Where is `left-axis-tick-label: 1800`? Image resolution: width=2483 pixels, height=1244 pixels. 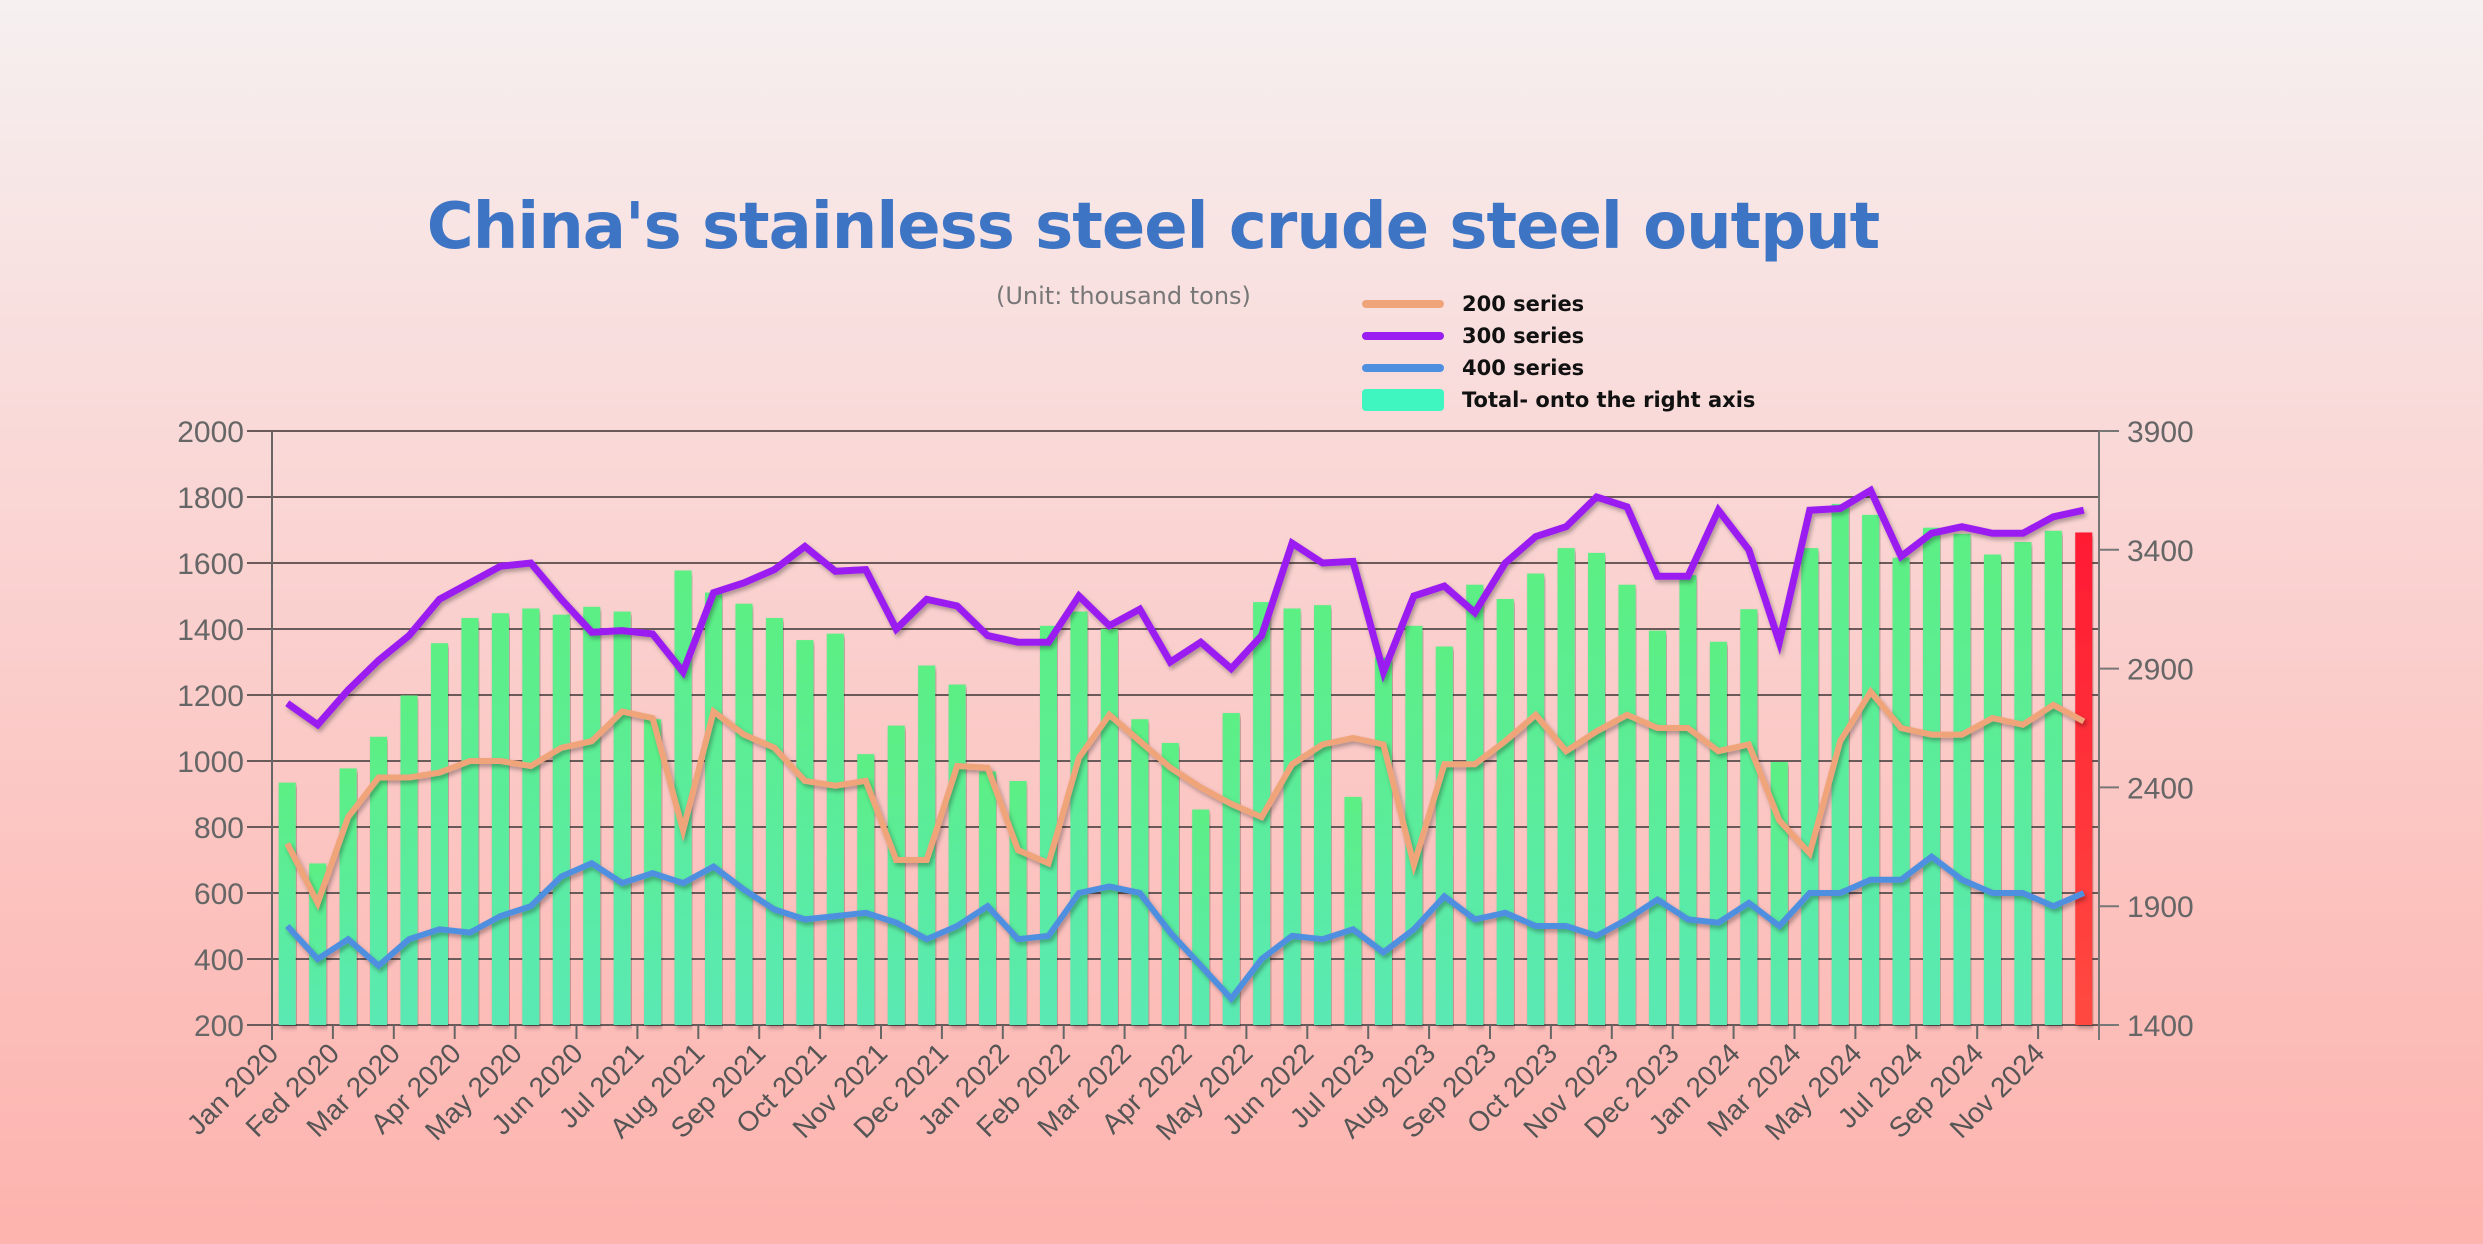
left-axis-tick-label: 1800 is located at coordinates (210, 498).